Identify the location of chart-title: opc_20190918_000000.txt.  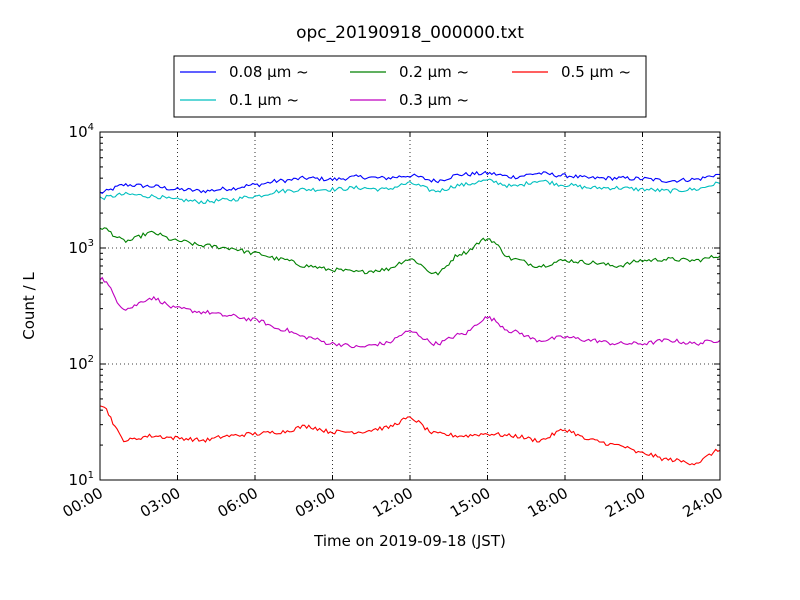
(410, 33).